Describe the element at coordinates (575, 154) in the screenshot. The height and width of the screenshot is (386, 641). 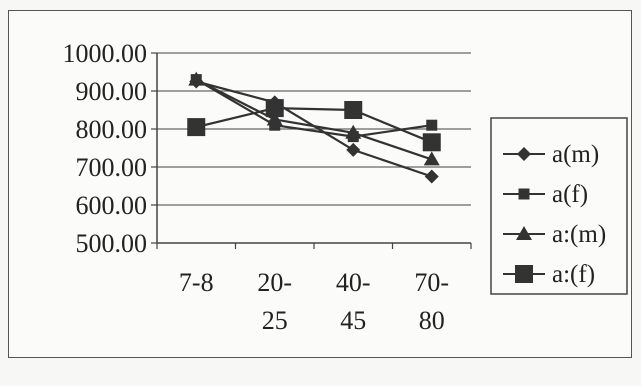
I see `legend-label: a(m)` at that location.